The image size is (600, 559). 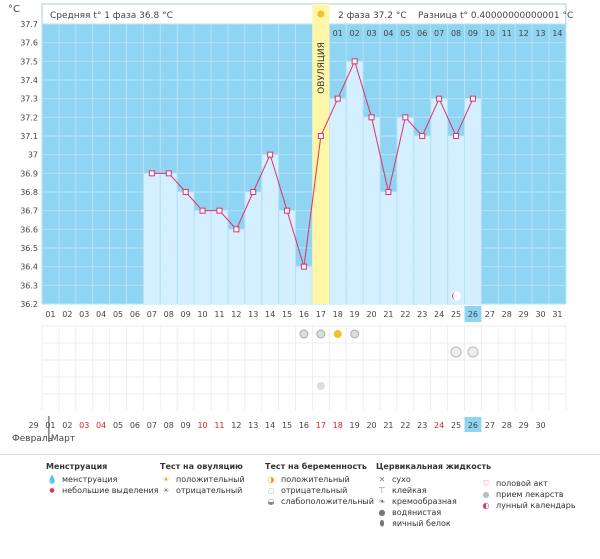 I want to click on date-label: 20, so click(x=371, y=425).